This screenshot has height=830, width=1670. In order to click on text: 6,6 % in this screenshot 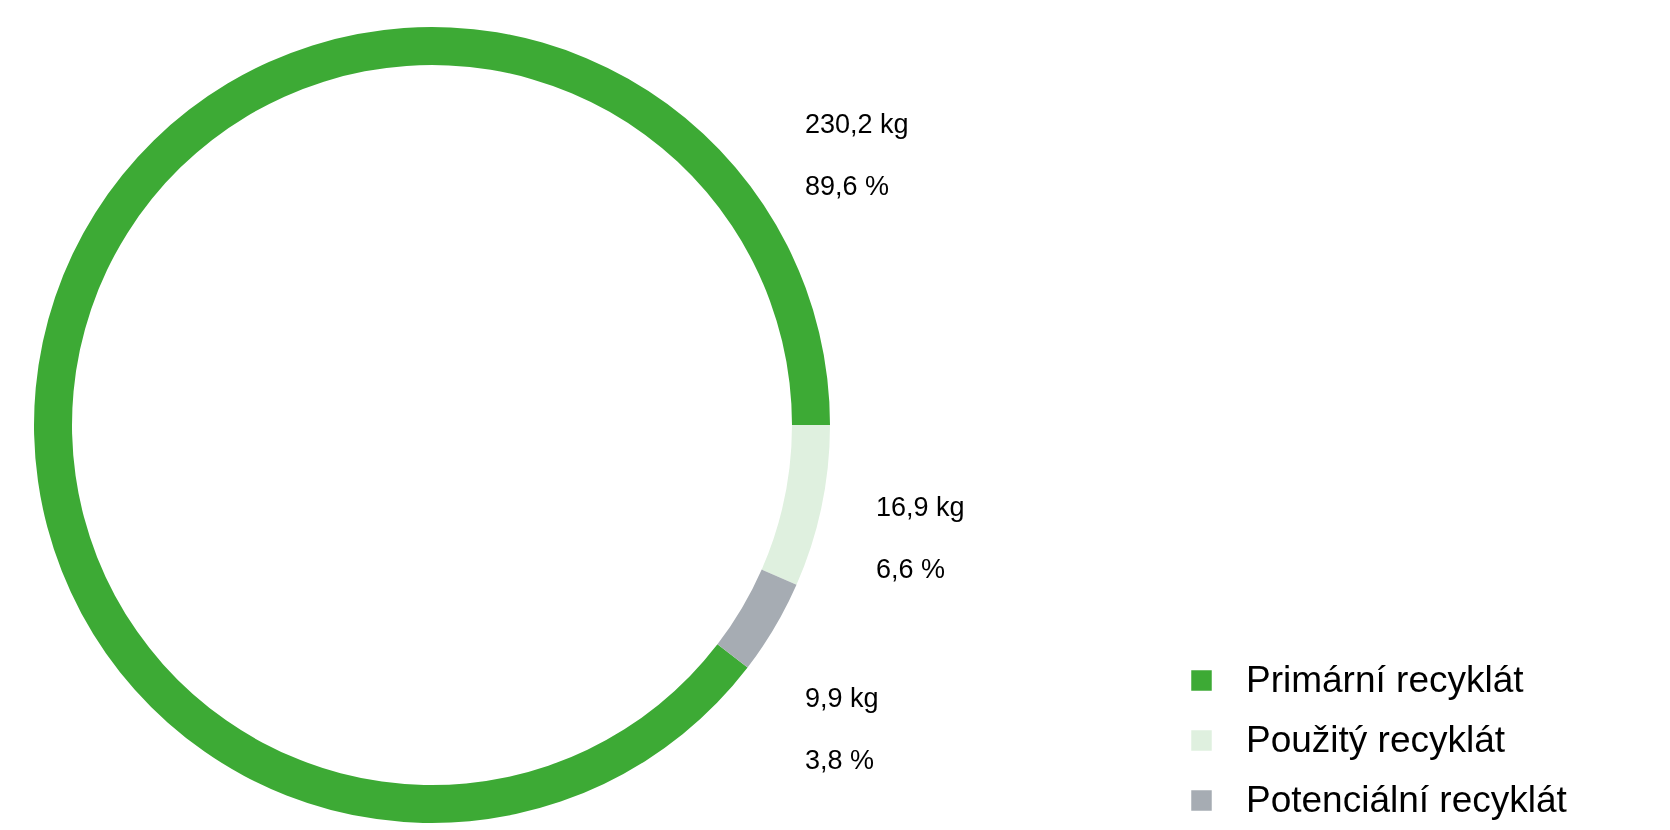, I will do `click(911, 569)`.